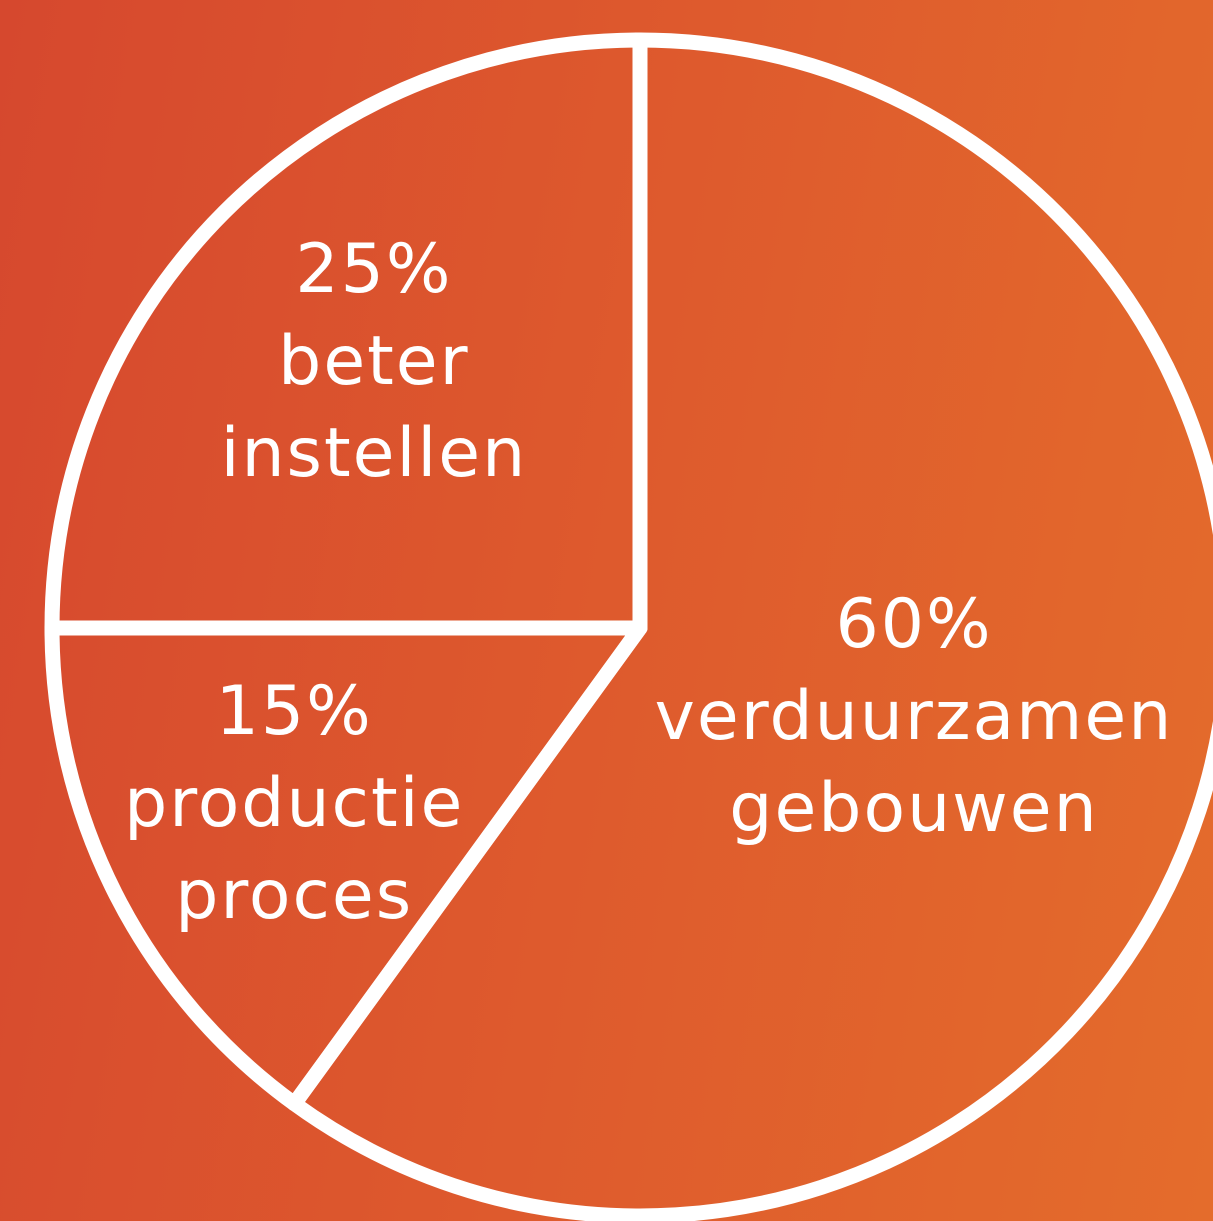 The width and height of the screenshot is (1213, 1221). I want to click on slice-label: 25% beter instellen, so click(374, 362).